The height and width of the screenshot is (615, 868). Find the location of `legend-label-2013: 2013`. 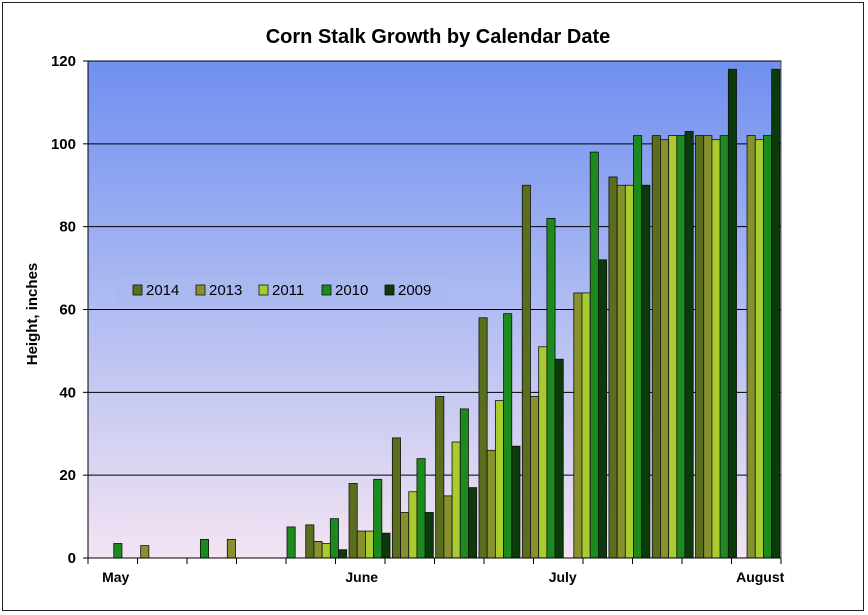

legend-label-2013: 2013 is located at coordinates (225, 290).